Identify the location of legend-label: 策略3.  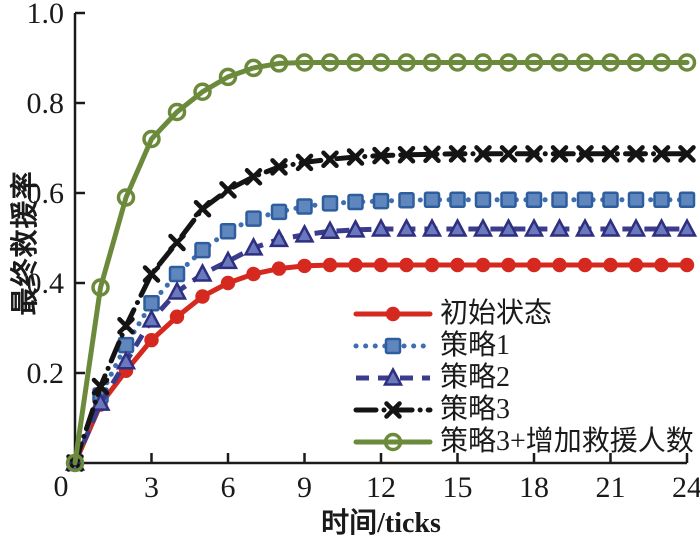
(475, 409).